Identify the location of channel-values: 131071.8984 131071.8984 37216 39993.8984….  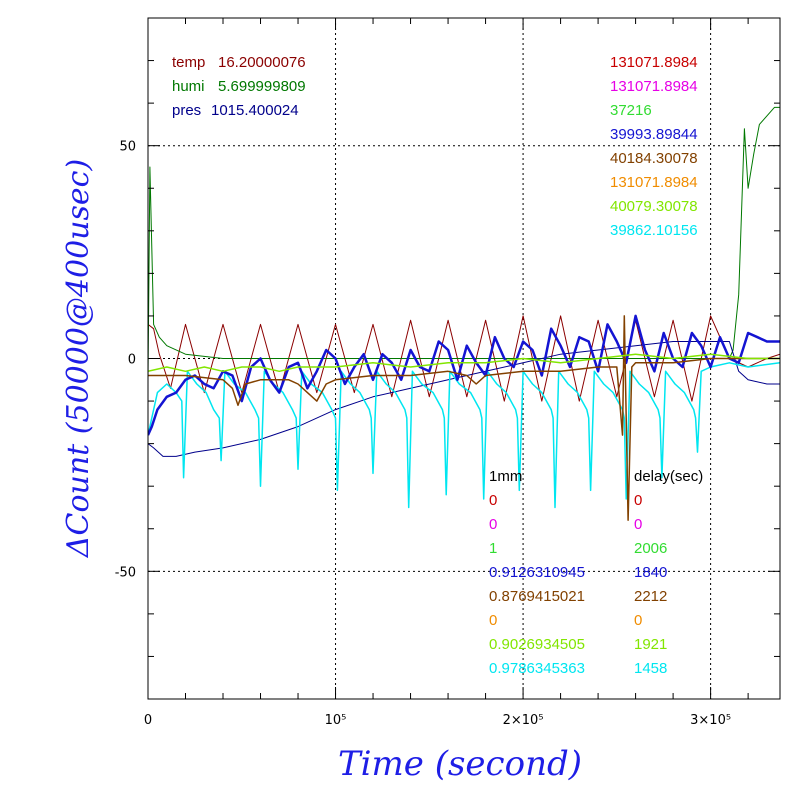
(654, 146).